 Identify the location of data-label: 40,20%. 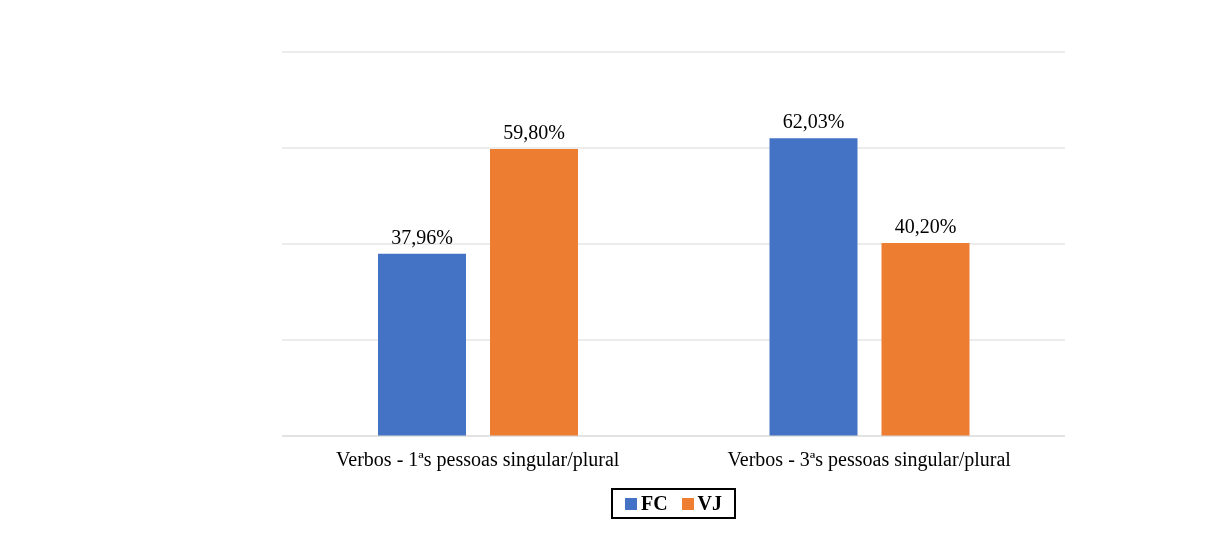
(925, 226).